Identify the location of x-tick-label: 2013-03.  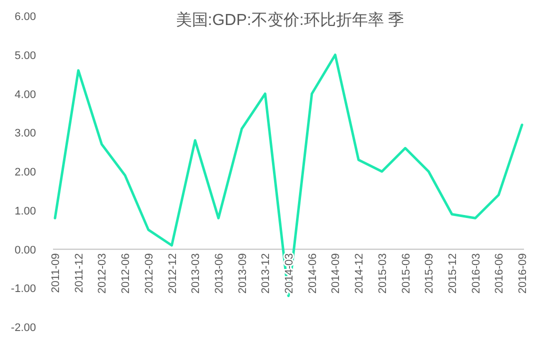
(196, 273).